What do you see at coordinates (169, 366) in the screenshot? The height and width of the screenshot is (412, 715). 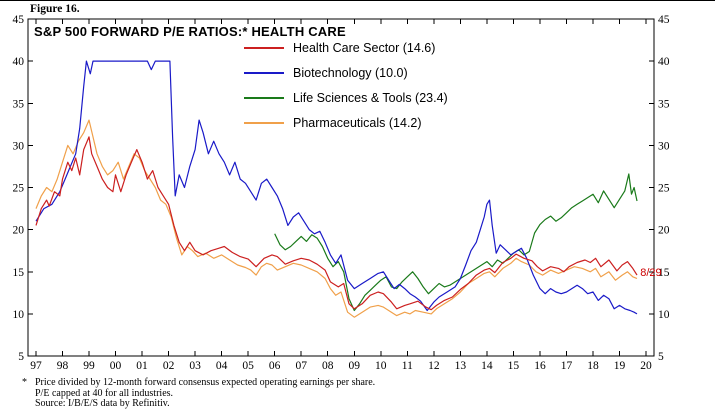 I see `svg-text: 02` at bounding box center [169, 366].